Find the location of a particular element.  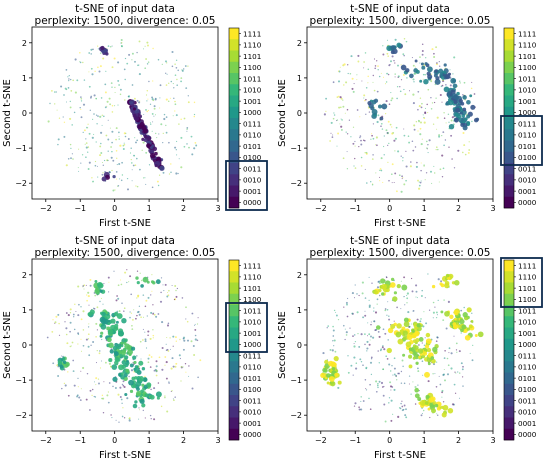

colorbar-label: 0110 is located at coordinates (252, 135).